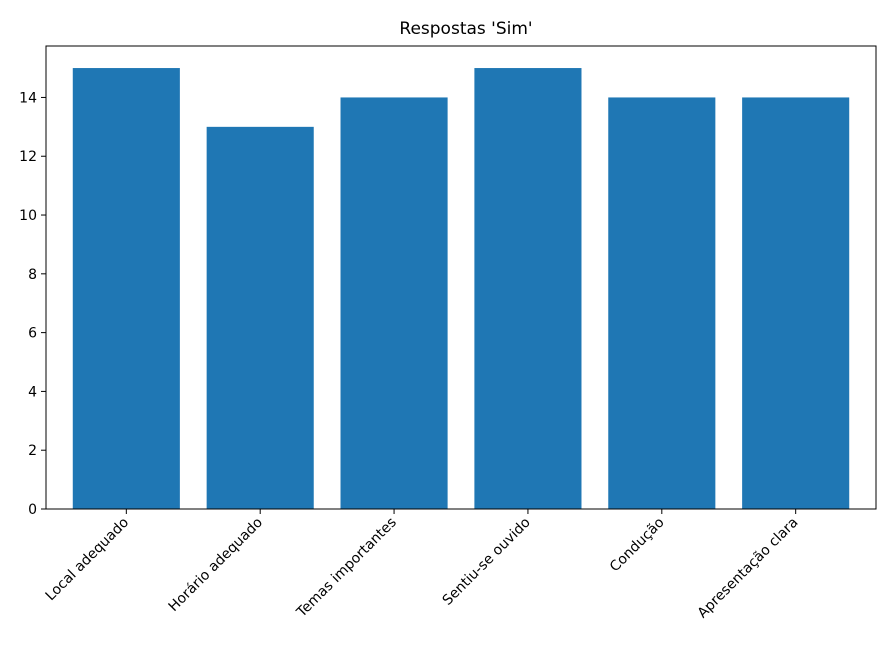  Describe the element at coordinates (32, 510) in the screenshot. I see `y-tick-label: 0` at that location.